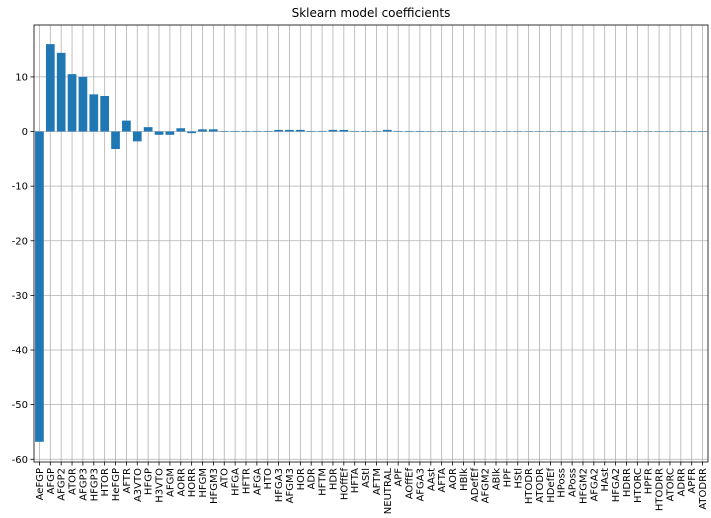  Describe the element at coordinates (410, 484) in the screenshot. I see `x-tick-label: AOffEf` at that location.